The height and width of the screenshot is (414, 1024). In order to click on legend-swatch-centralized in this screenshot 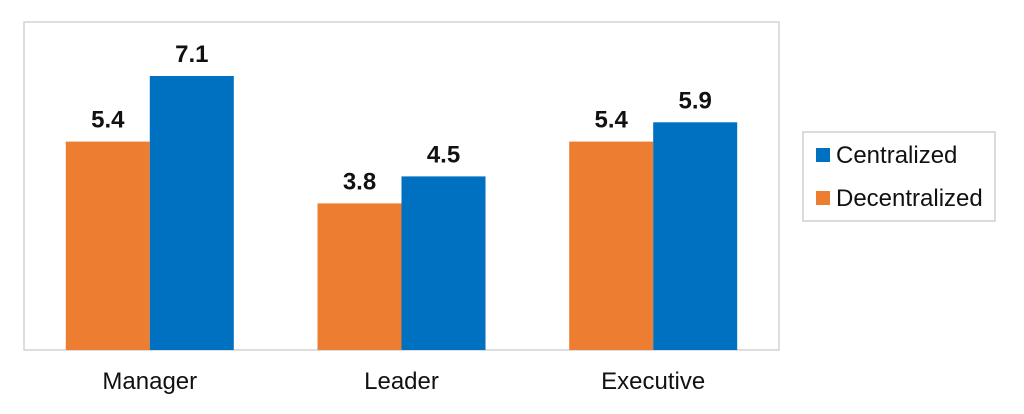, I will do `click(823, 155)`.